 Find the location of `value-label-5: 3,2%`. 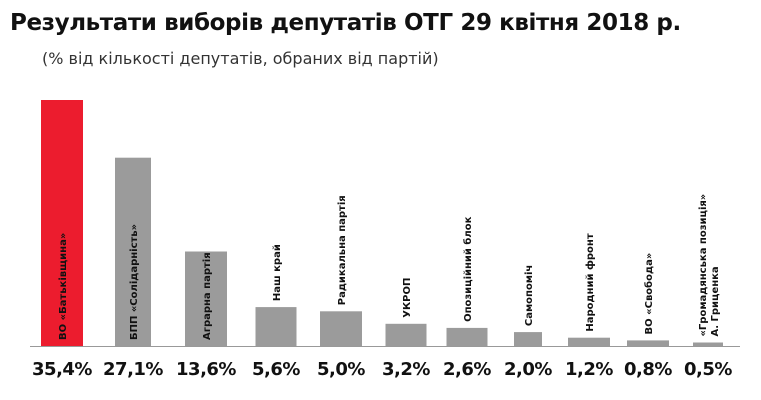

value-label-5: 3,2% is located at coordinates (406, 369).